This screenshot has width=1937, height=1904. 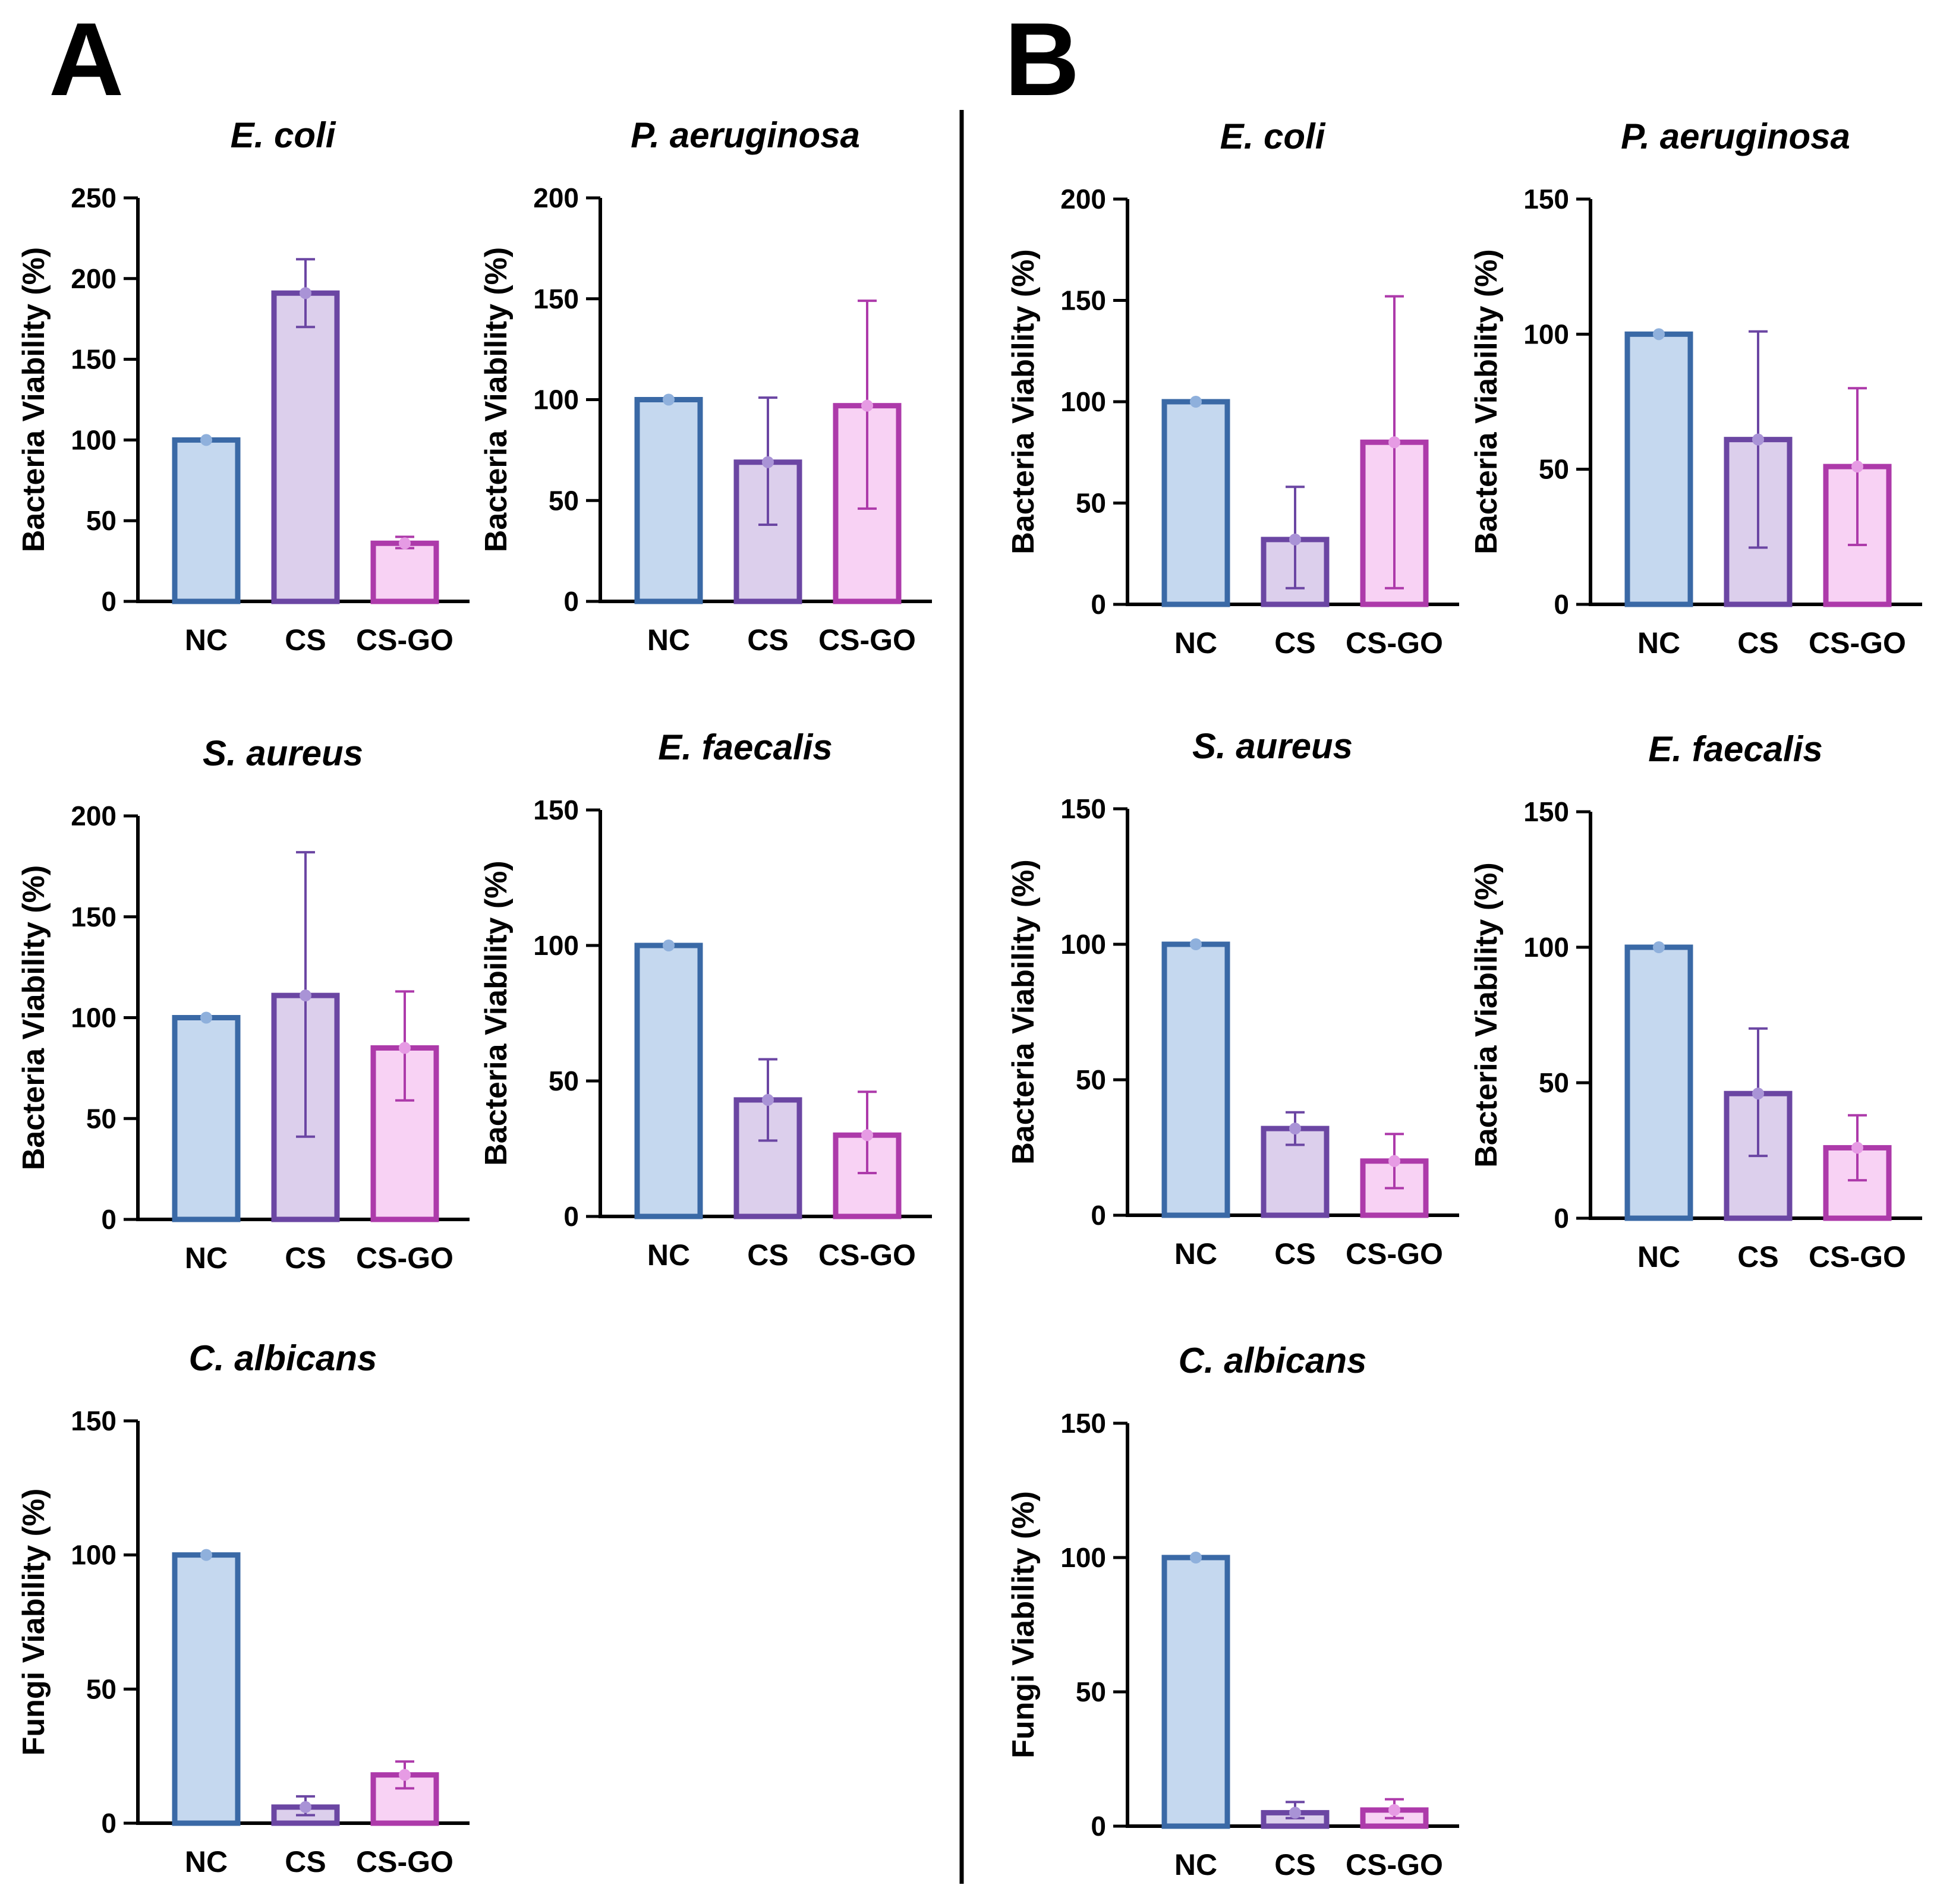 I want to click on bar-cs, so click(x=305, y=447).